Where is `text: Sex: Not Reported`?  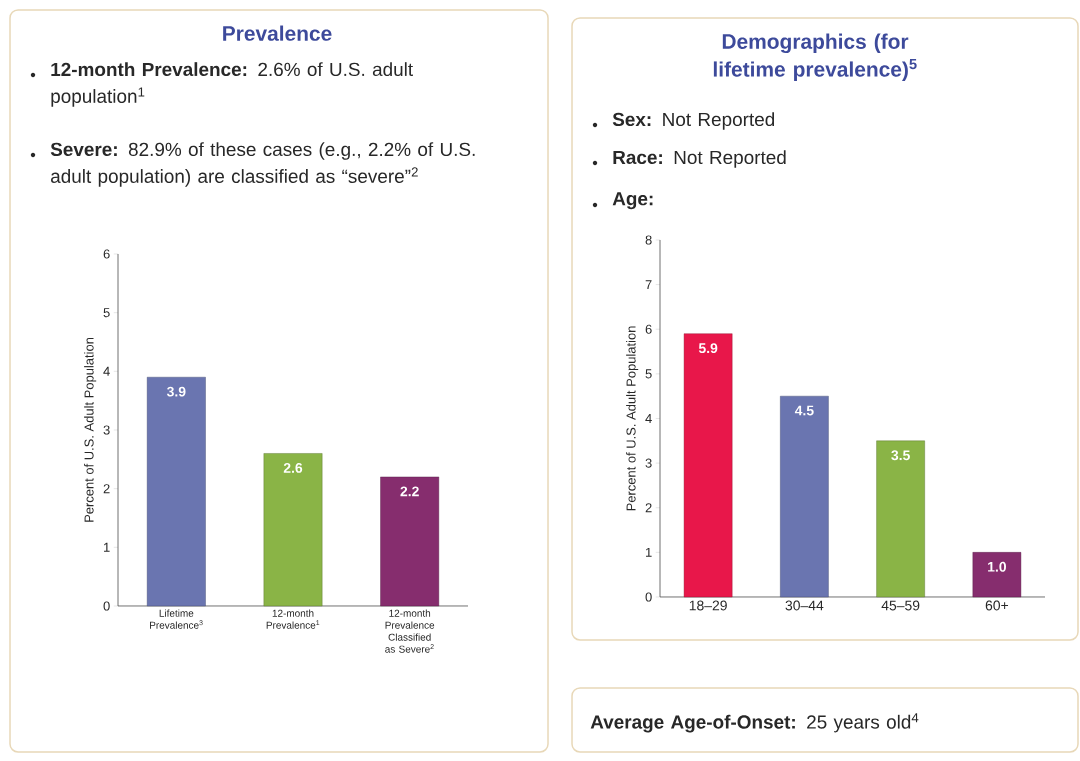 text: Sex: Not Reported is located at coordinates (693, 121).